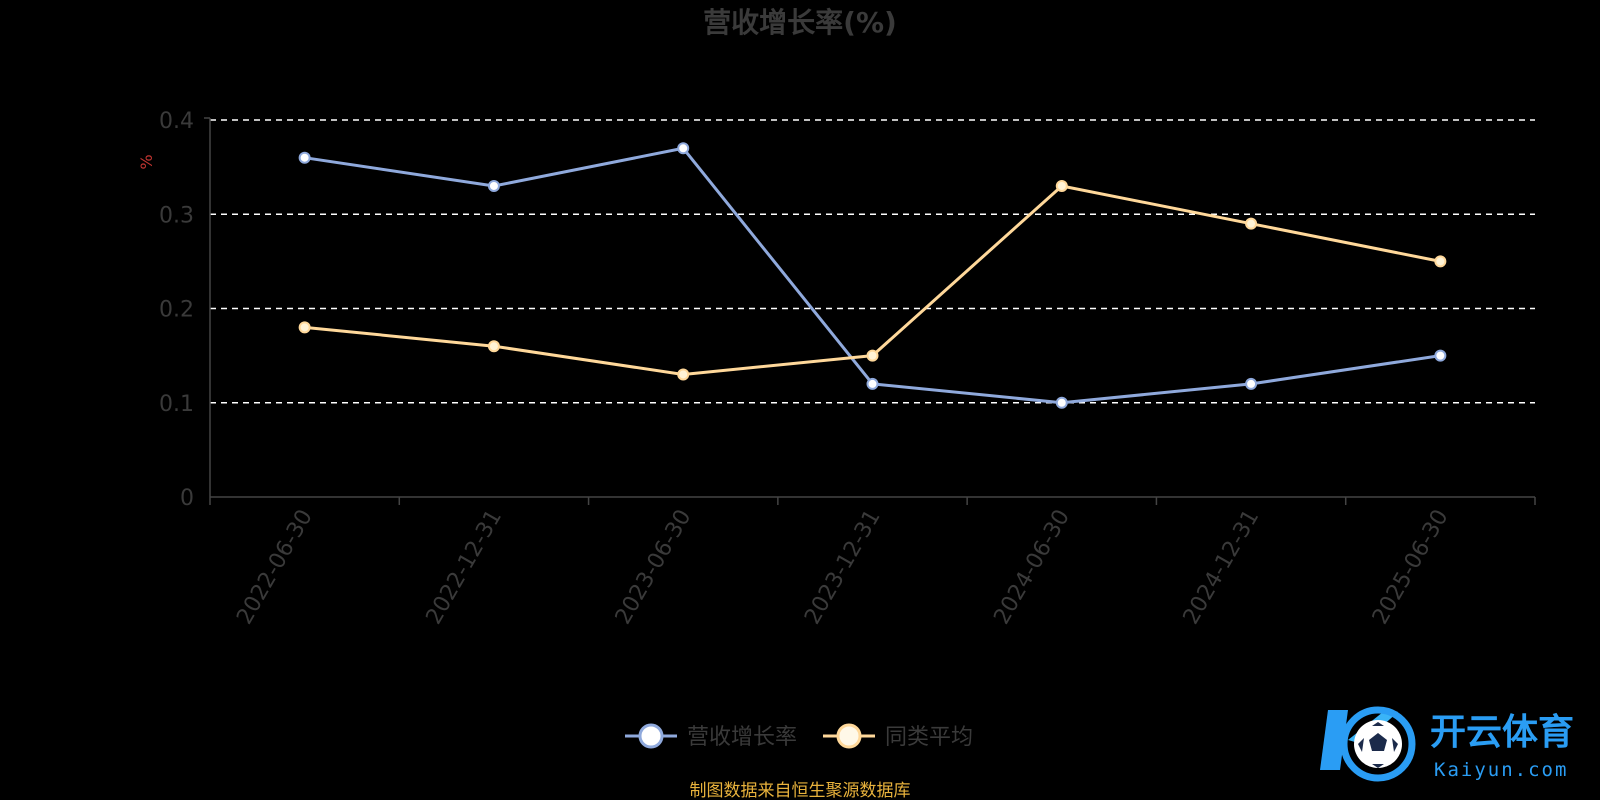 This screenshot has width=1600, height=800. Describe the element at coordinates (800, 22) in the screenshot. I see `chart-title: 营收增长率(%)` at that location.